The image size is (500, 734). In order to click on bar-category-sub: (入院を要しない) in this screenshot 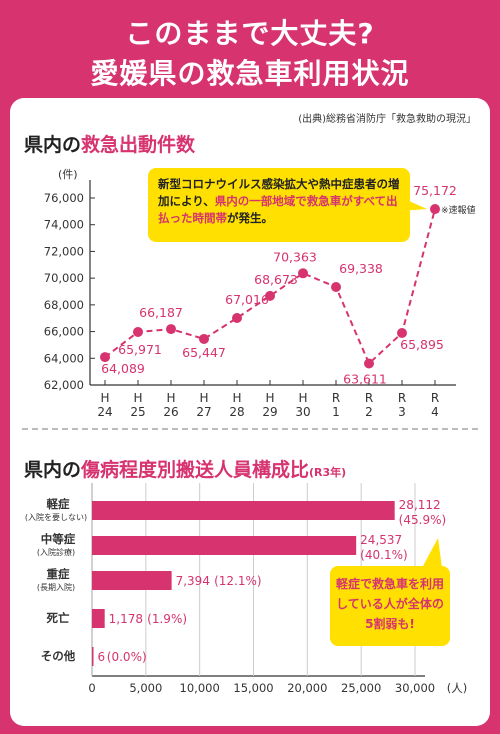, I will do `click(56, 517)`.